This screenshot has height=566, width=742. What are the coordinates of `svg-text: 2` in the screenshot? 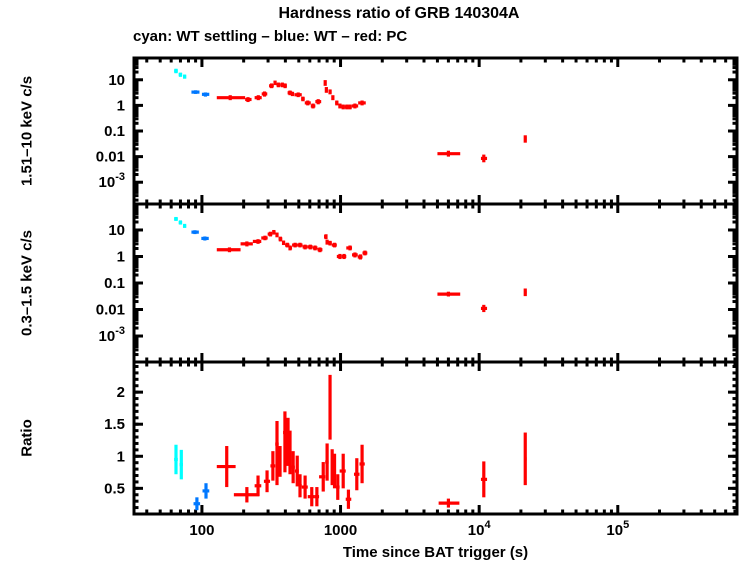 It's located at (121, 392).